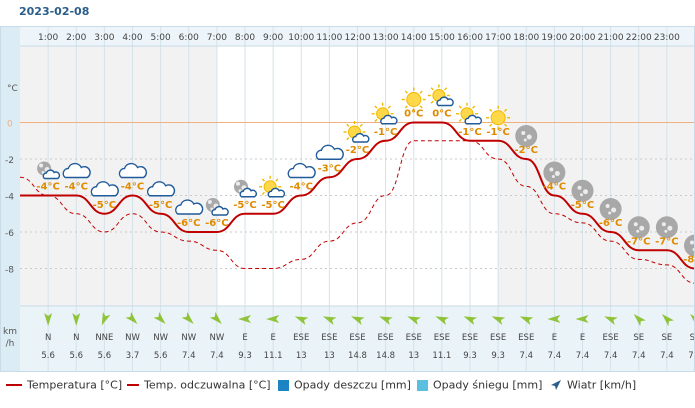 The height and width of the screenshot is (408, 695). I want to click on legend-feel-swatch, so click(133, 385).